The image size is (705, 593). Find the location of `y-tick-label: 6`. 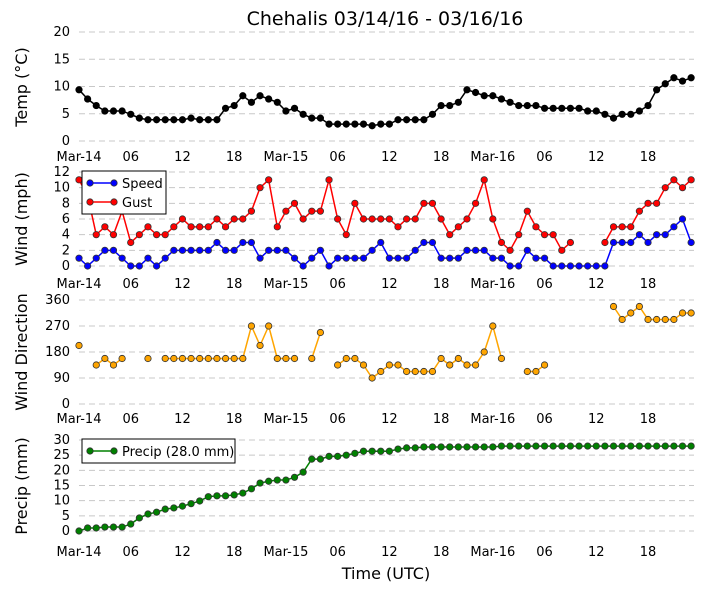

y-tick-label: 6 is located at coordinates (66, 219).